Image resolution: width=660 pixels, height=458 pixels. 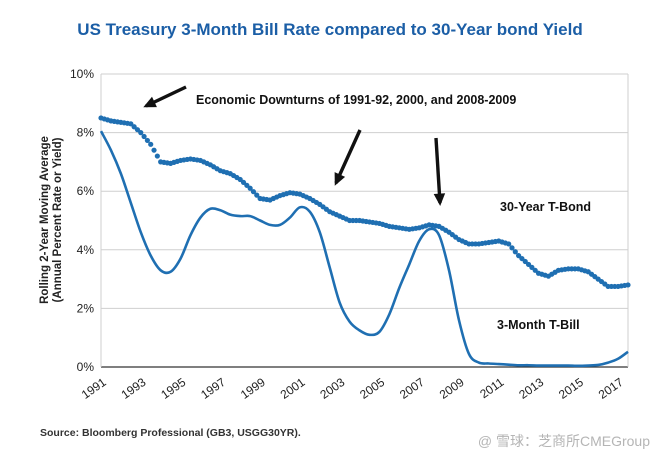 What do you see at coordinates (372, 388) in the screenshot?
I see `x-tick-label: 2005` at bounding box center [372, 388].